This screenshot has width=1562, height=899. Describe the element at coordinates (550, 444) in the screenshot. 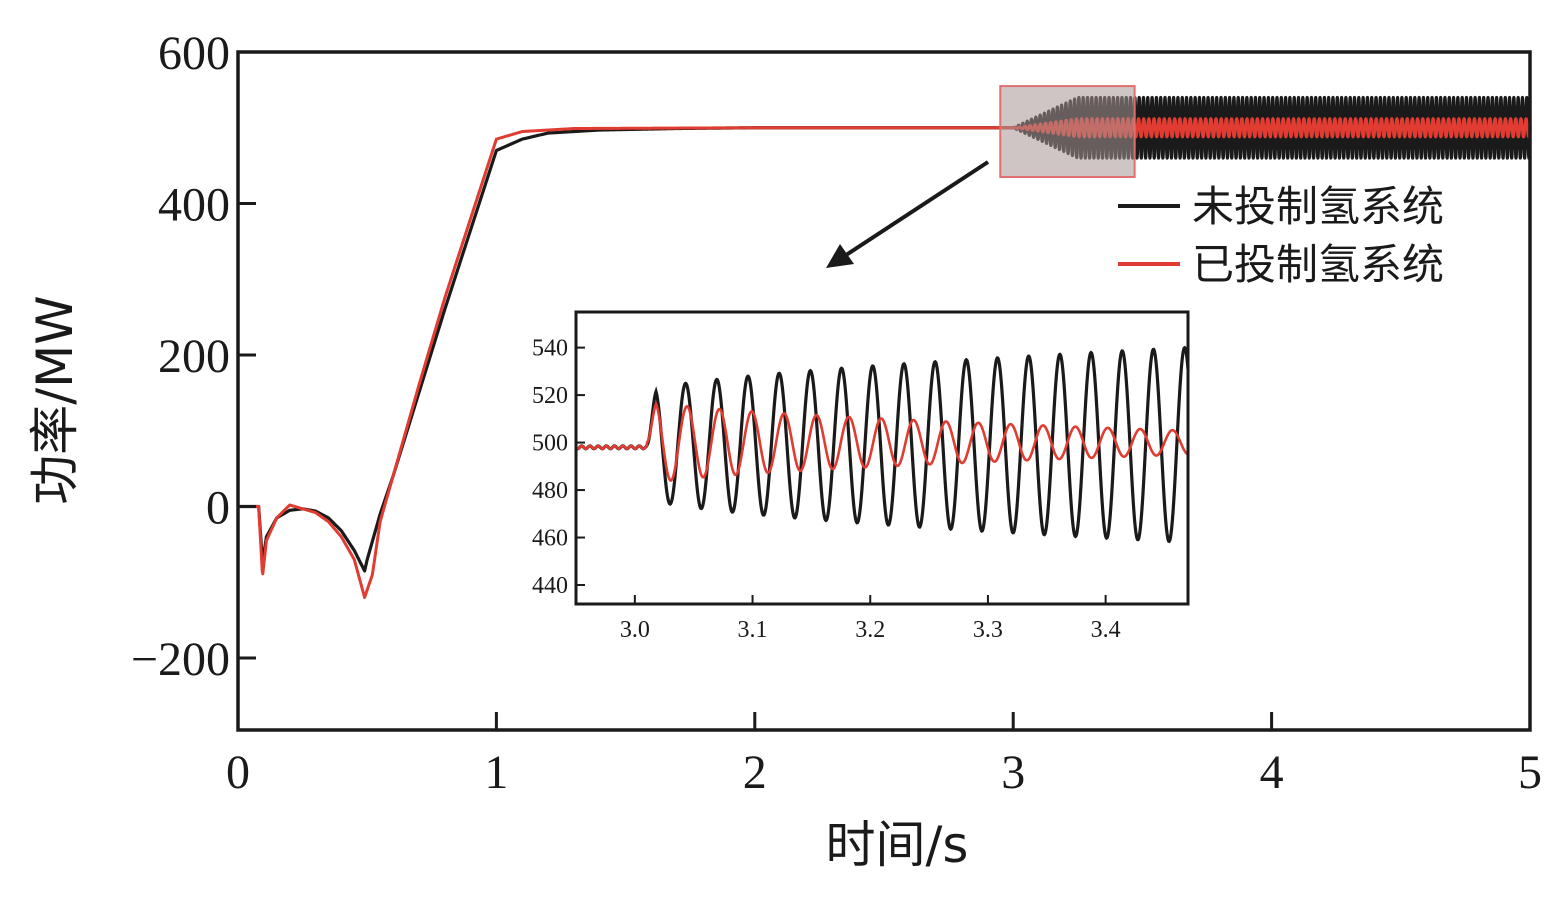

I see `inset-y-tick-label: 500` at that location.